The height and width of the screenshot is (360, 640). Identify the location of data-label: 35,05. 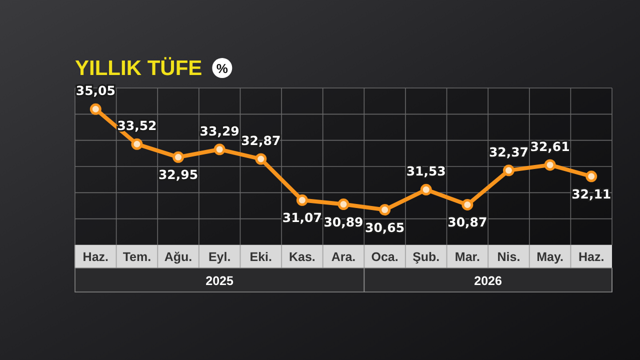
(96, 90).